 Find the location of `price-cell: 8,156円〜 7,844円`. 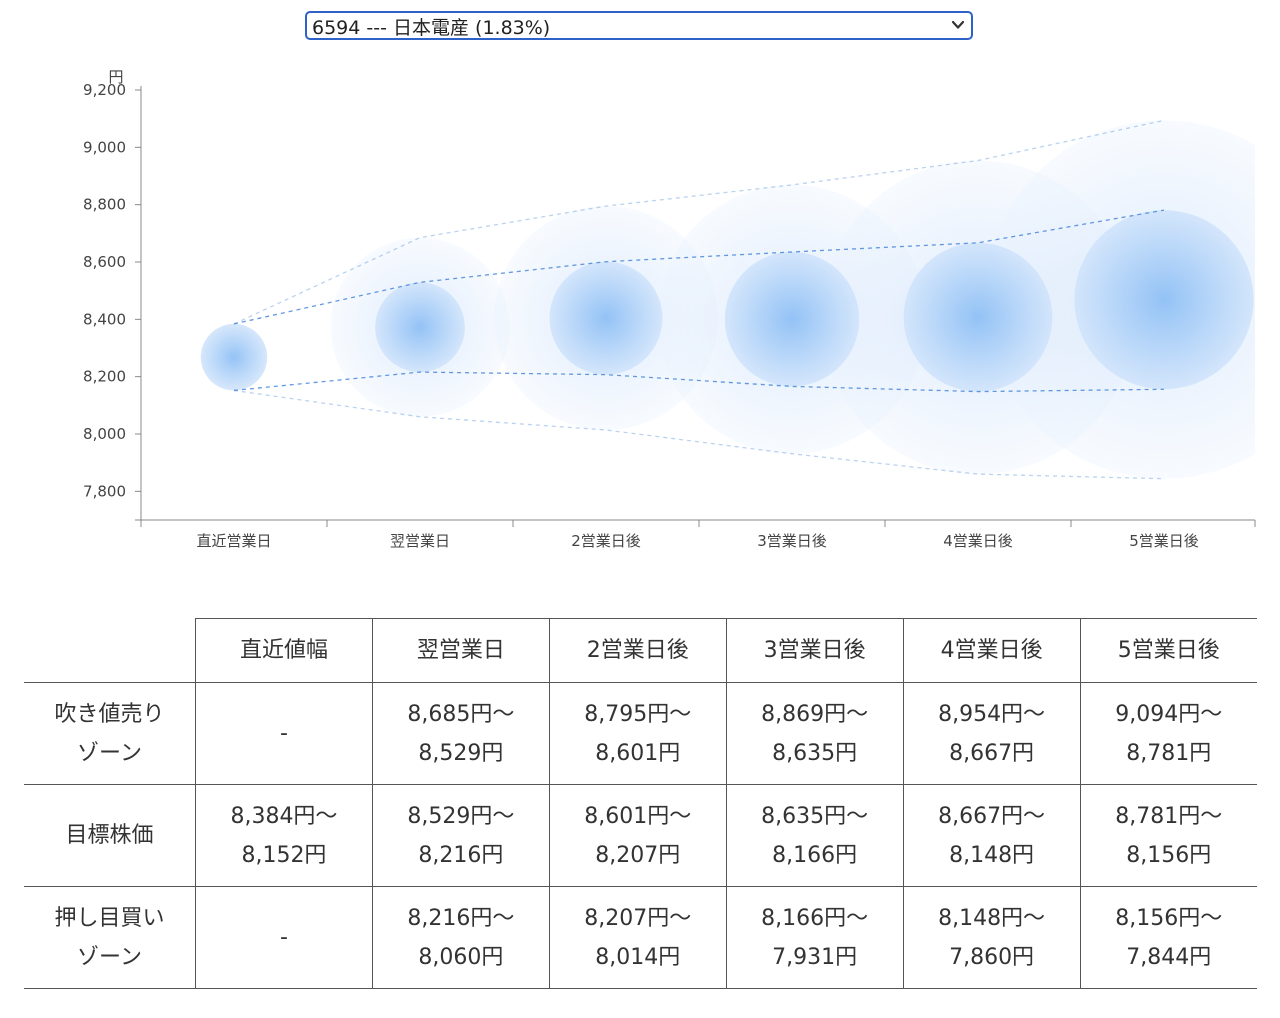

price-cell: 8,156円〜 7,844円 is located at coordinates (1168, 937).